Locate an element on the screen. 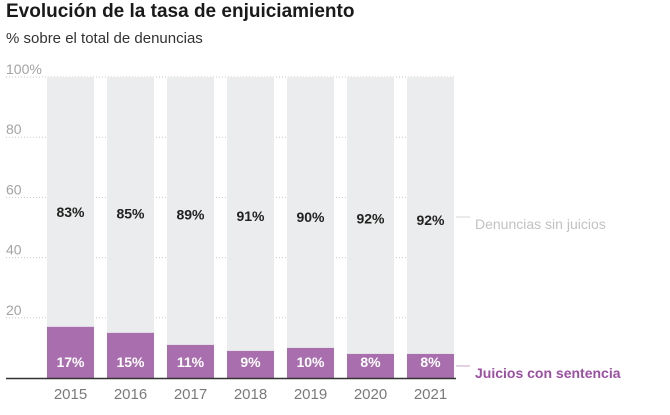  data-label-juicios: 10% is located at coordinates (310, 362).